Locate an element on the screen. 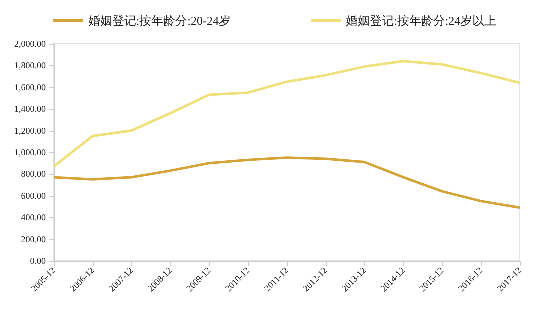 This screenshot has height=329, width=550. y-tick-label: 1,400.00 is located at coordinates (30, 109).